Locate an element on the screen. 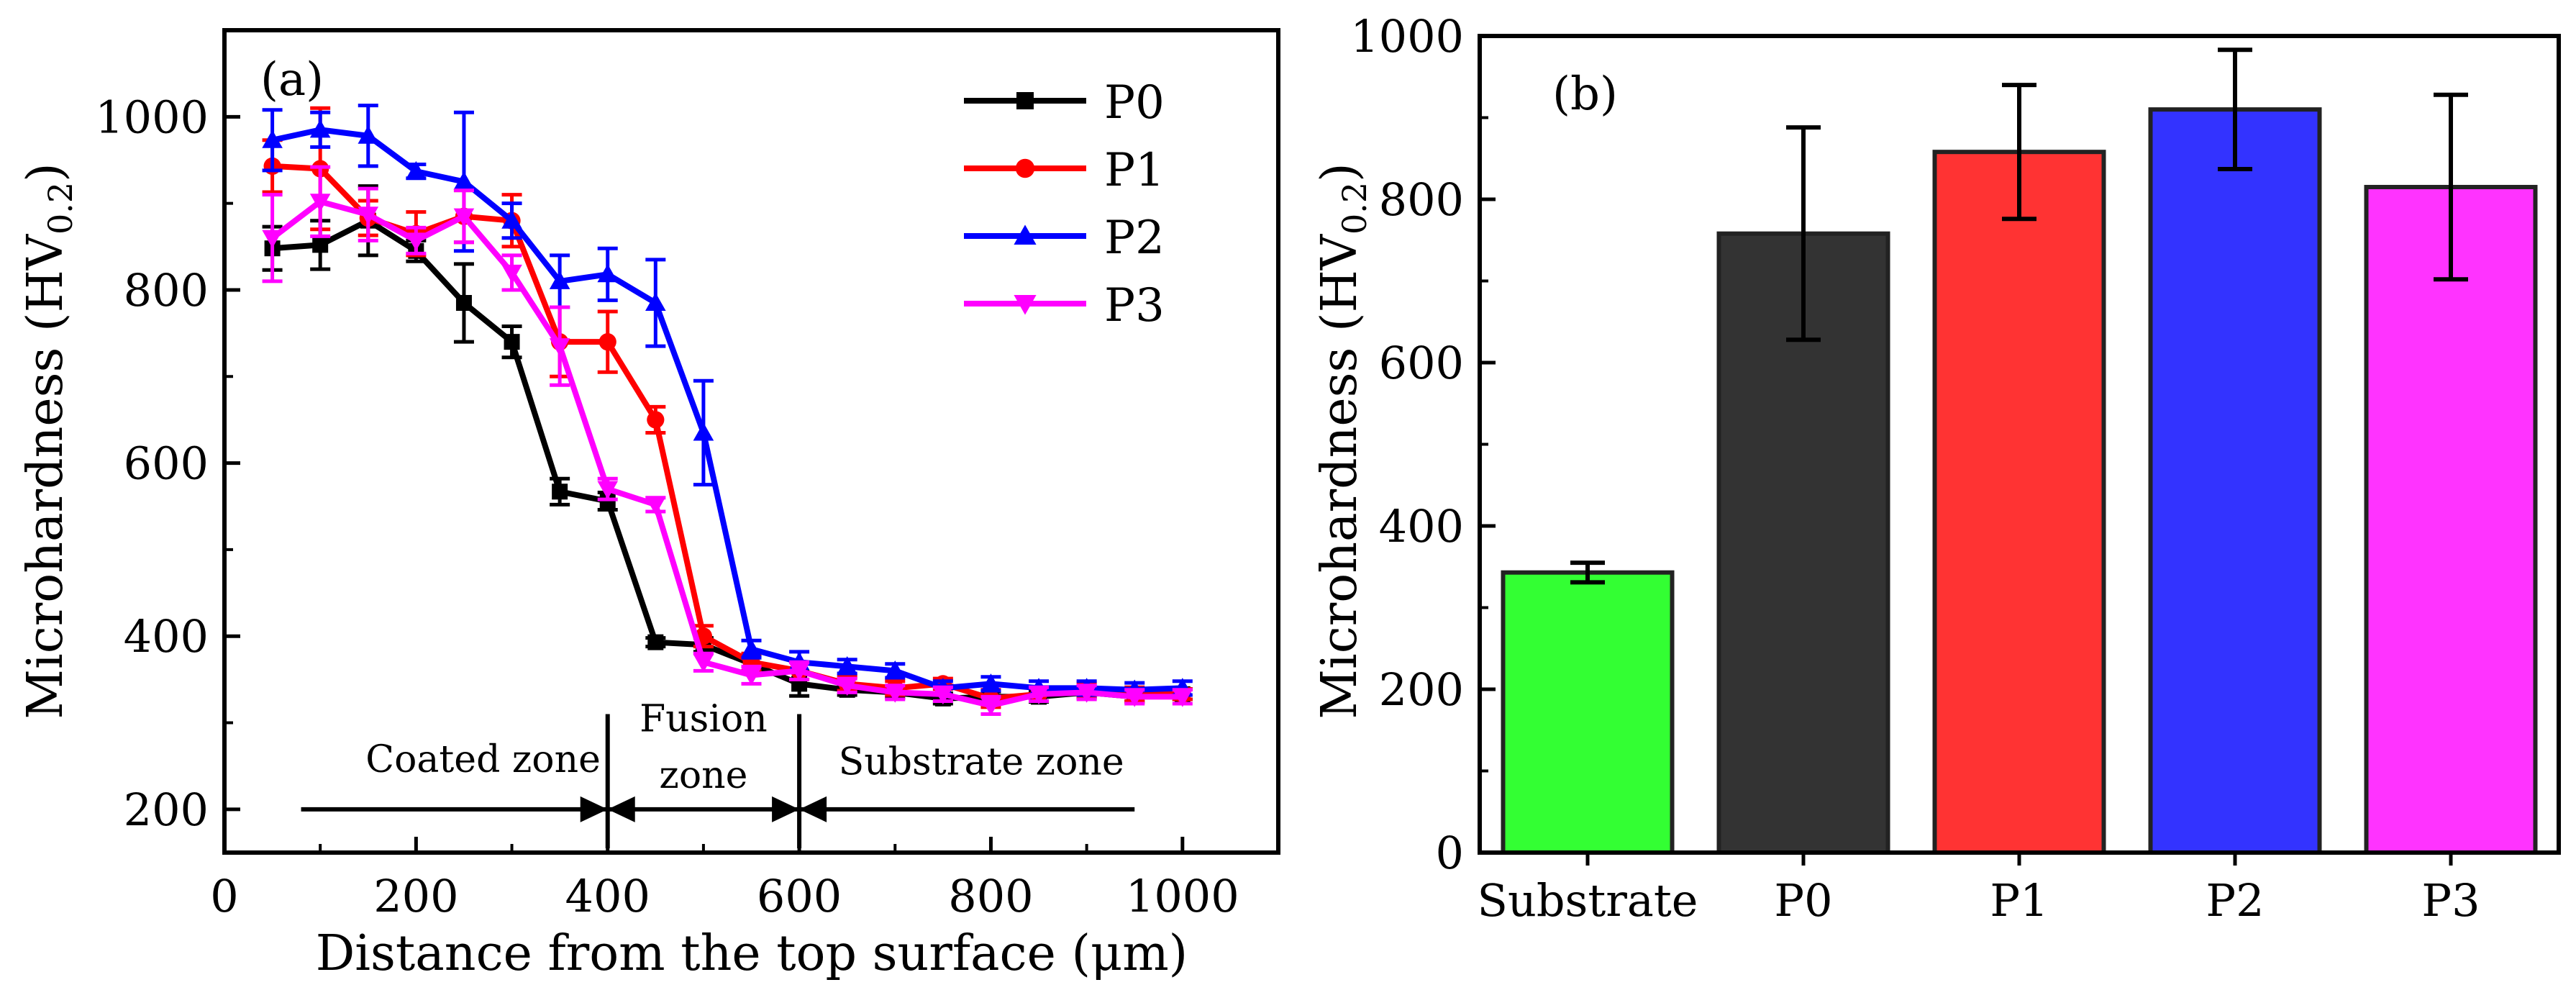 This screenshot has height=1008, width=2576. chart-b-ytick-label: 0 is located at coordinates (1450, 853).